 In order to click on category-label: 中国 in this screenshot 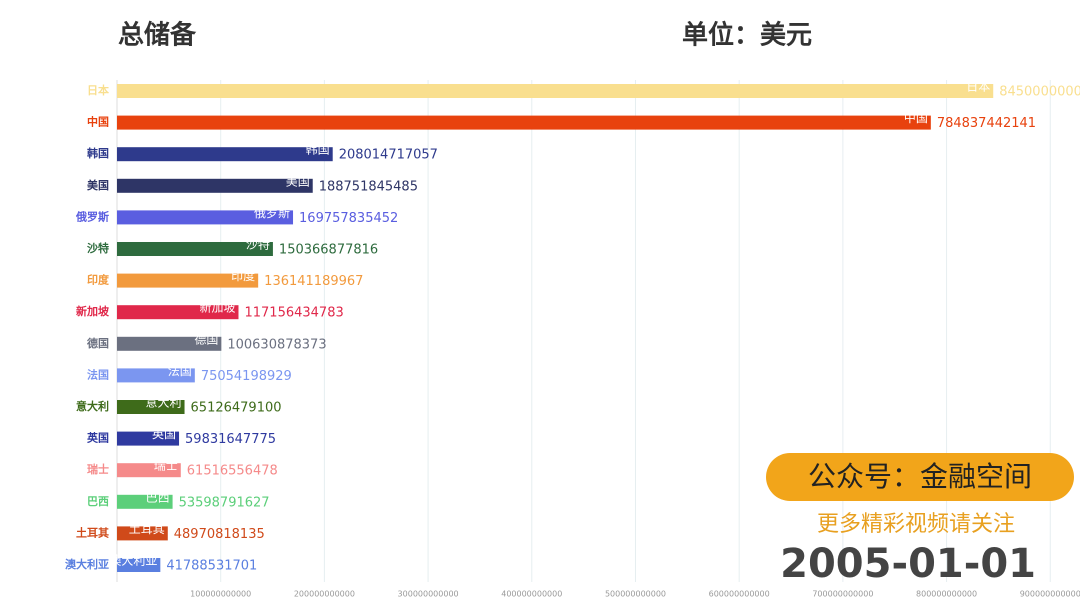, I will do `click(98, 122)`.